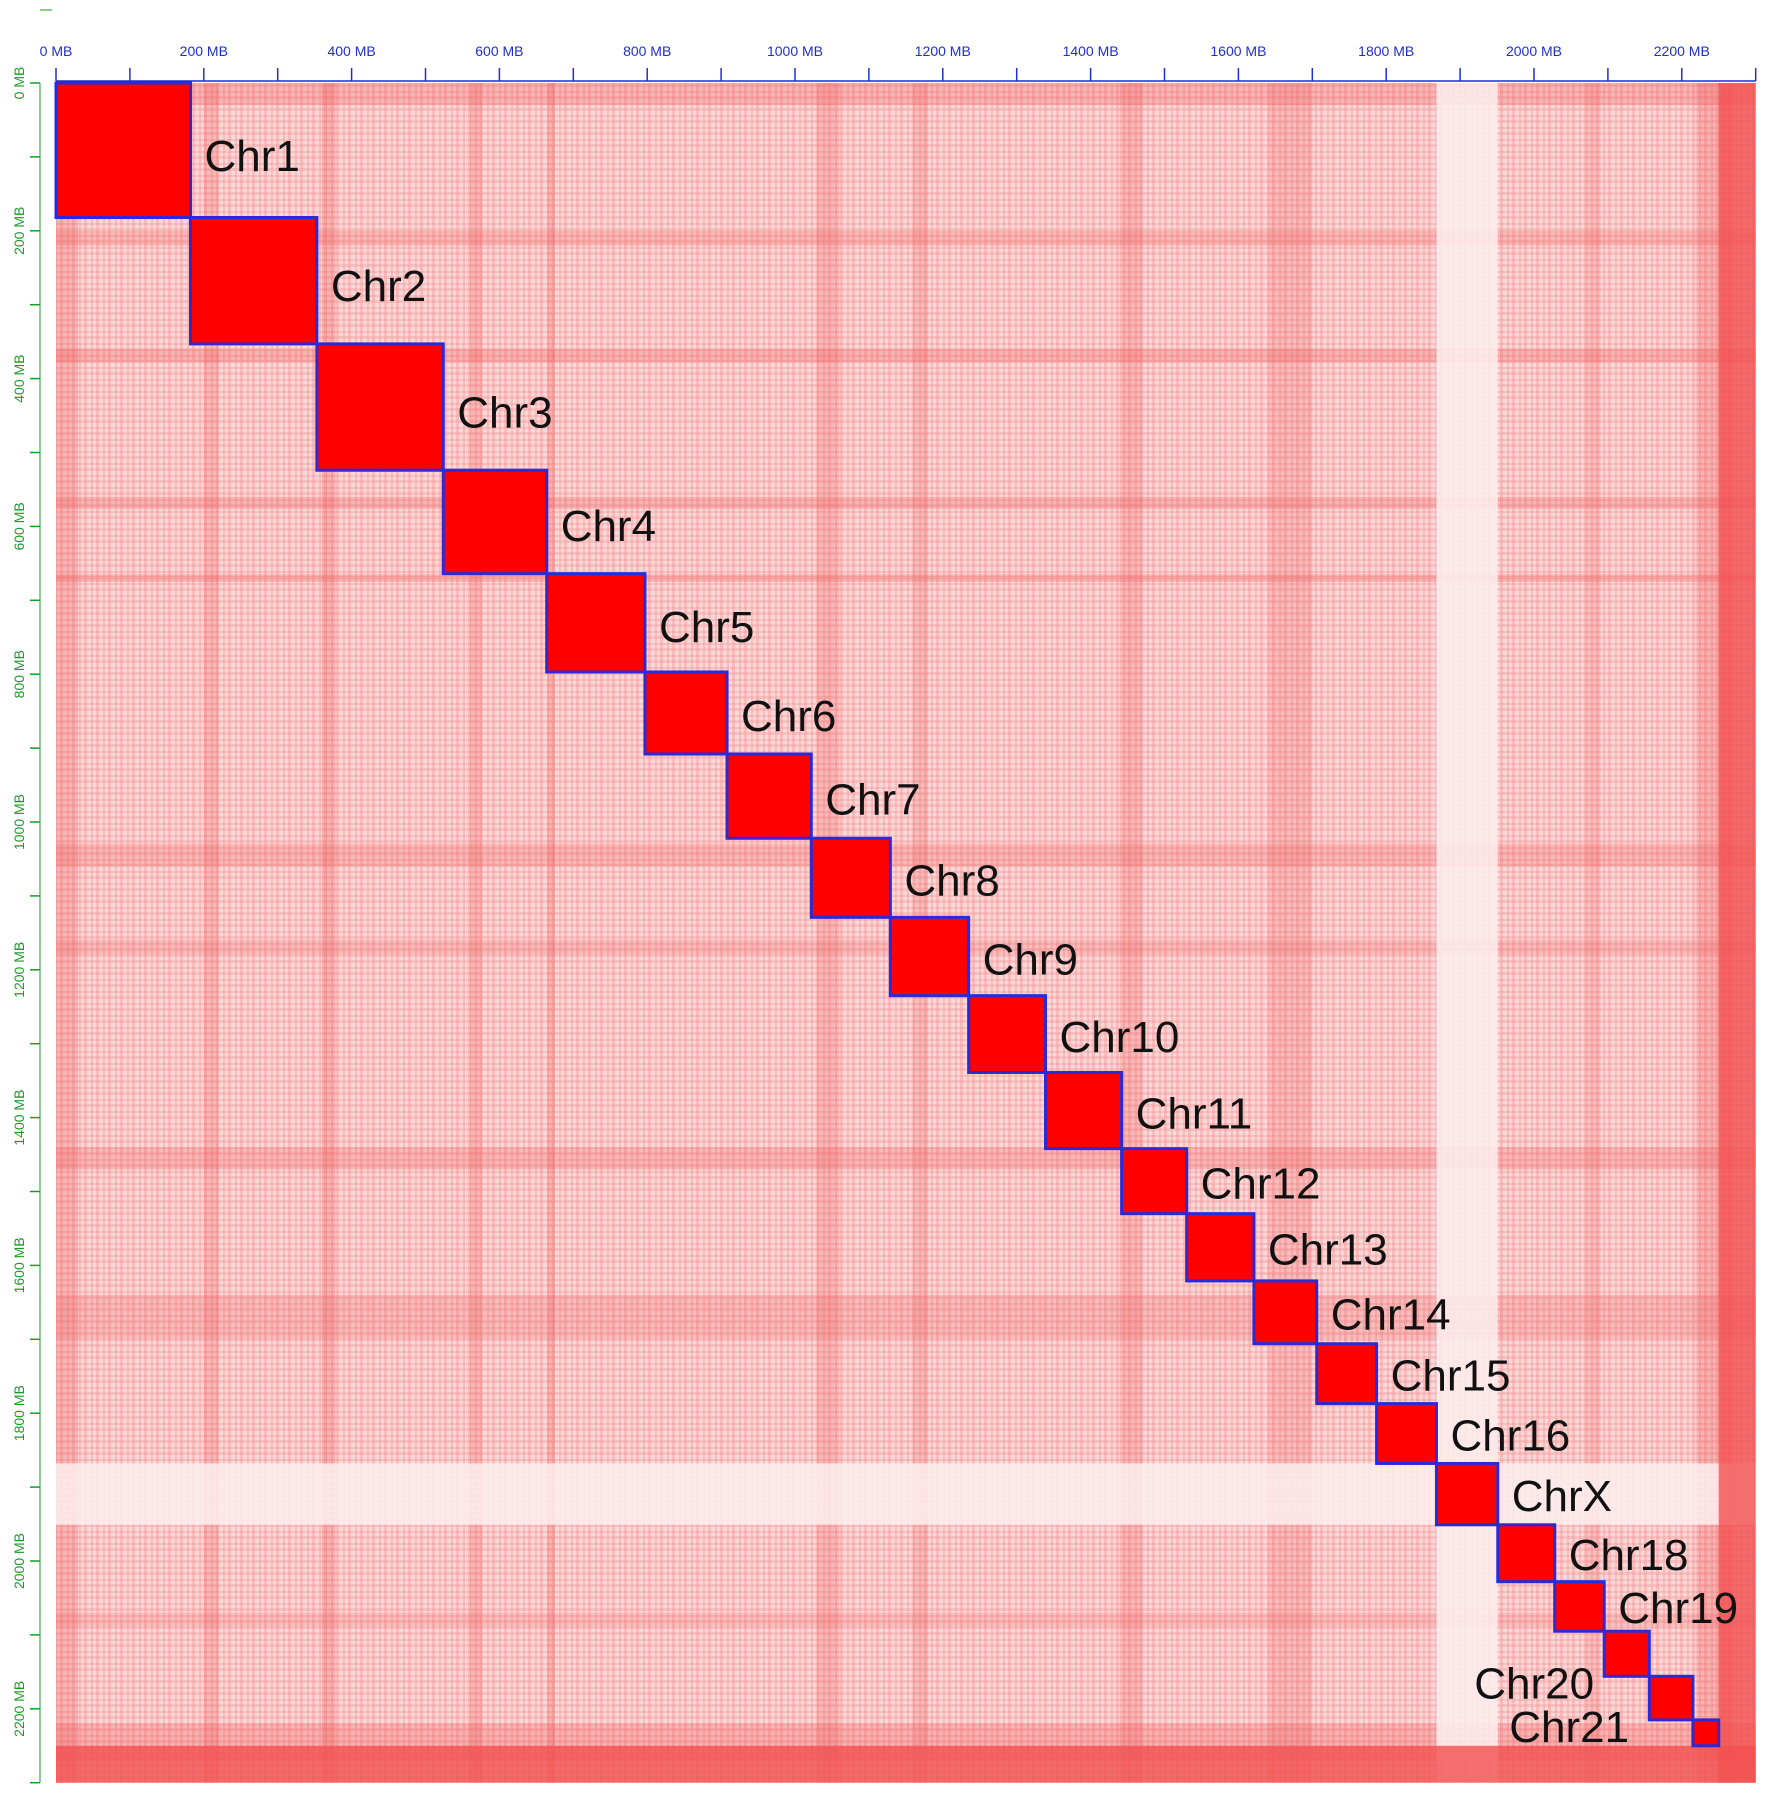 This screenshot has height=1801, width=1785. What do you see at coordinates (1261, 1183) in the screenshot?
I see `chromosome-label: Chr12` at bounding box center [1261, 1183].